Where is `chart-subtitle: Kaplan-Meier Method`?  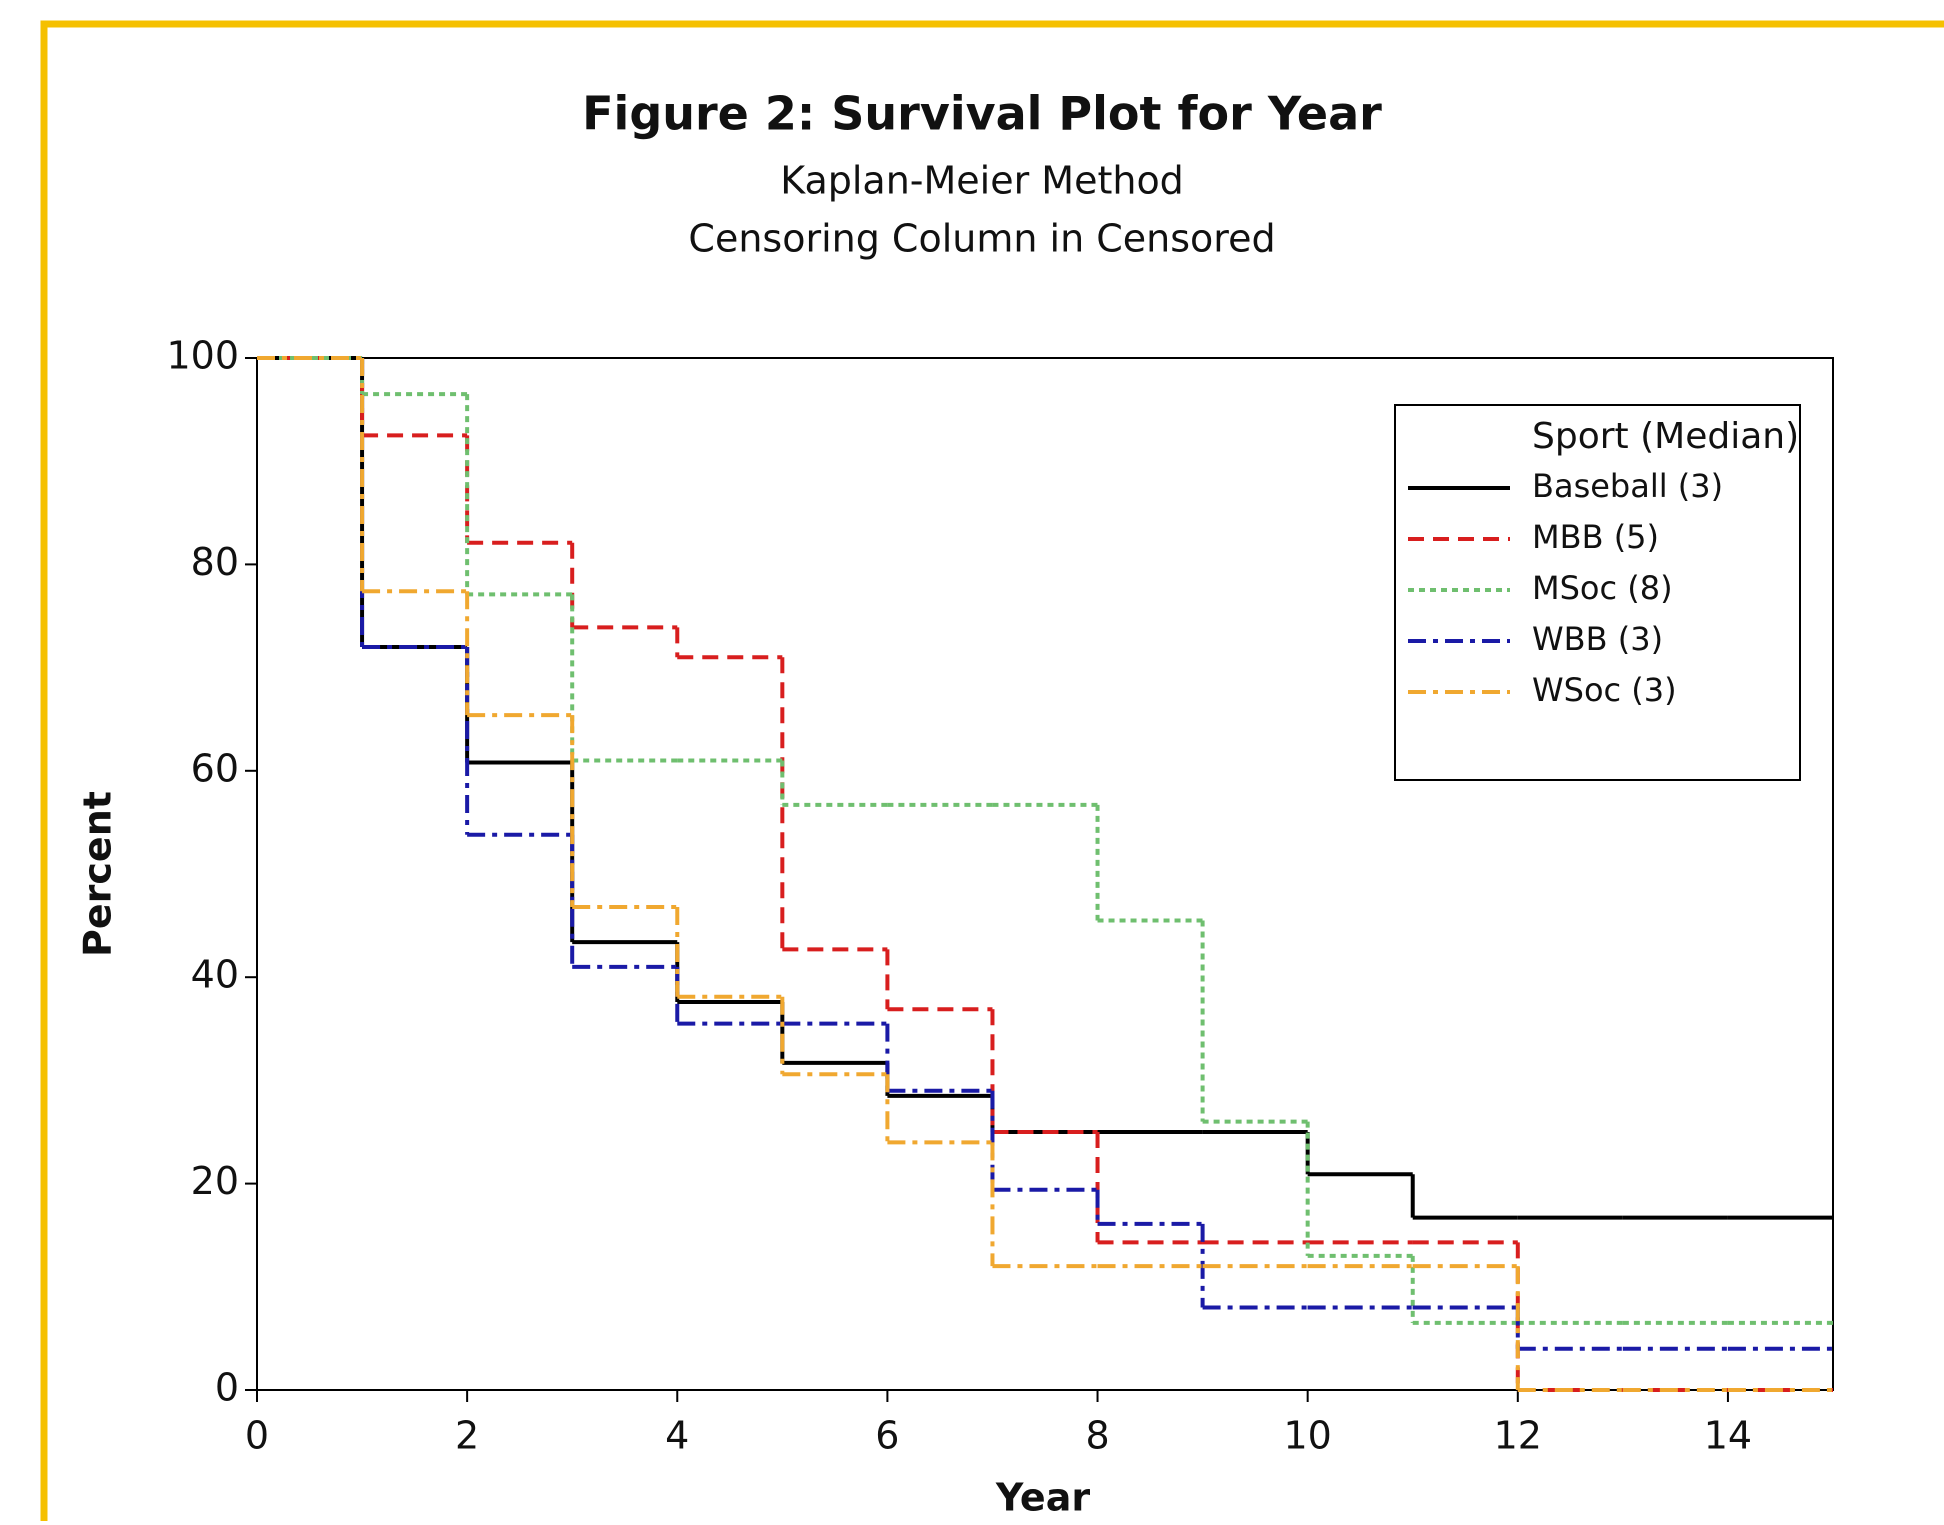 chart-subtitle: Kaplan-Meier Method is located at coordinates (982, 181).